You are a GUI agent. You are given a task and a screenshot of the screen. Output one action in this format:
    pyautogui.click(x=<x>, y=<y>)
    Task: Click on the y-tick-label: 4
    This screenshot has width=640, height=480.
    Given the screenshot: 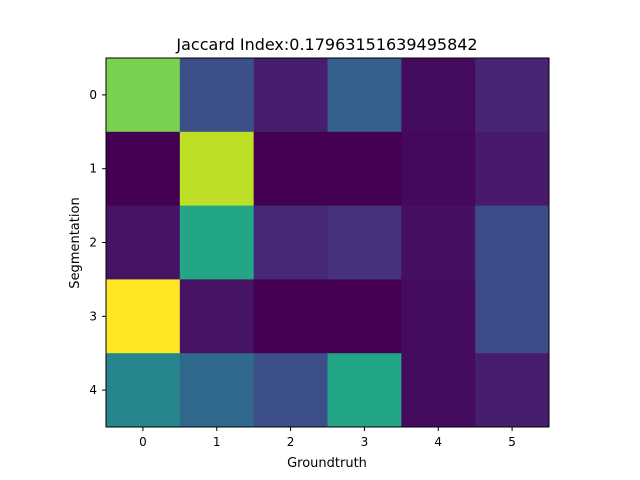 What is the action you would take?
    pyautogui.click(x=93, y=390)
    